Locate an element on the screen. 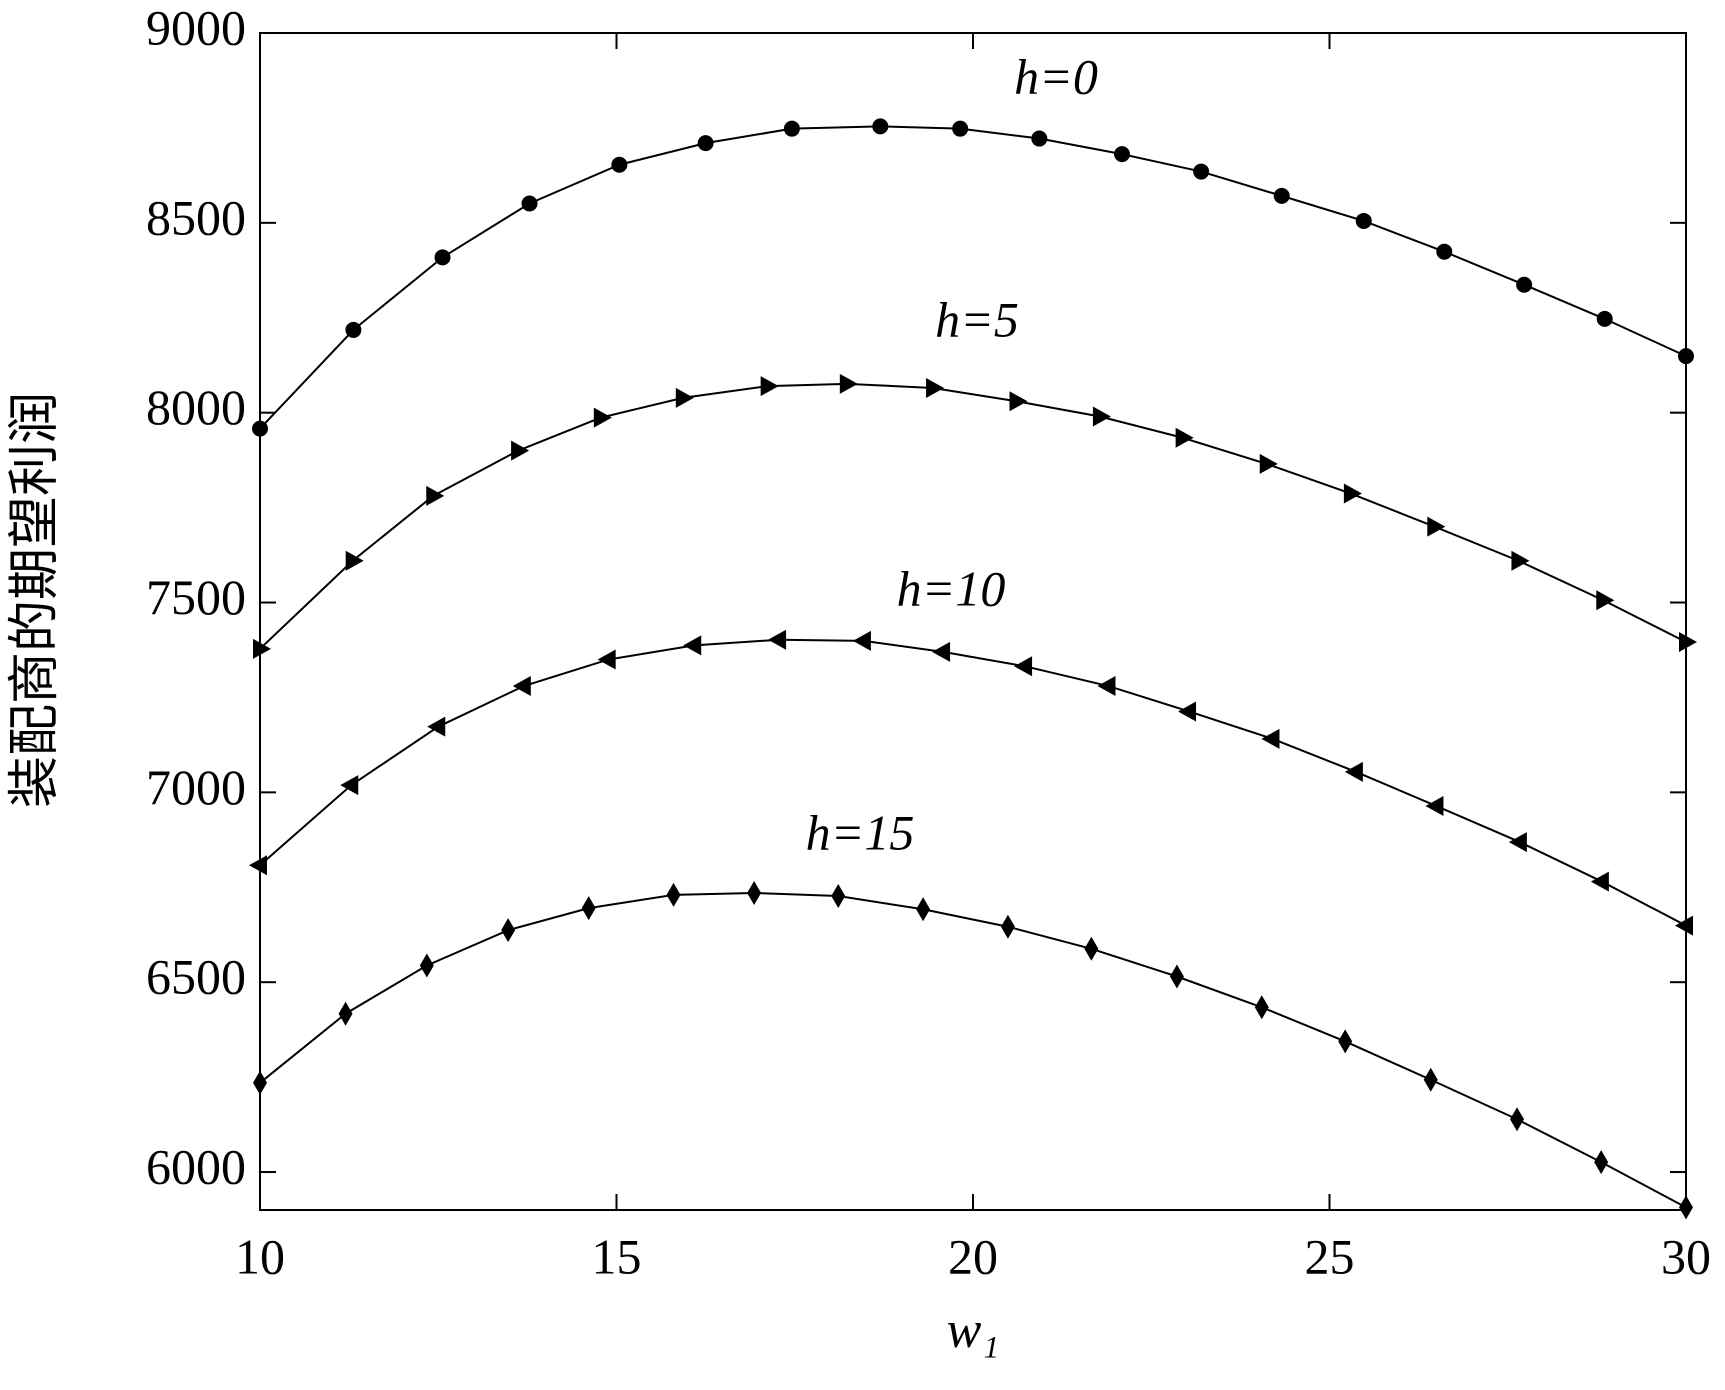  series-label: h=10 is located at coordinates (951, 588).